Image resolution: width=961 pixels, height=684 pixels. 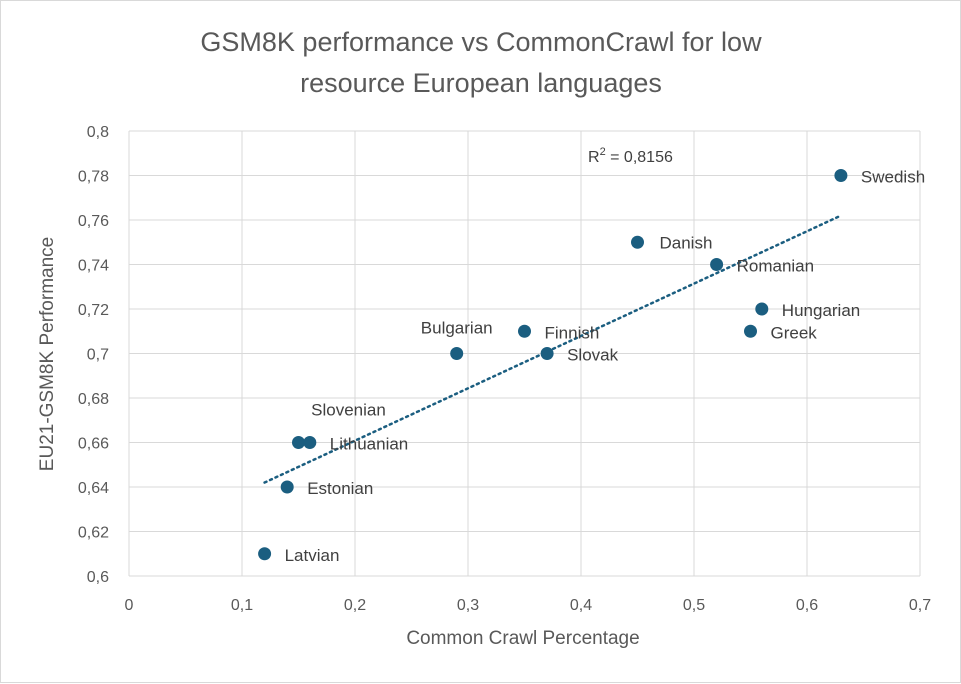 I want to click on point-label-bulgarian: Bulgarian, so click(x=457, y=328).